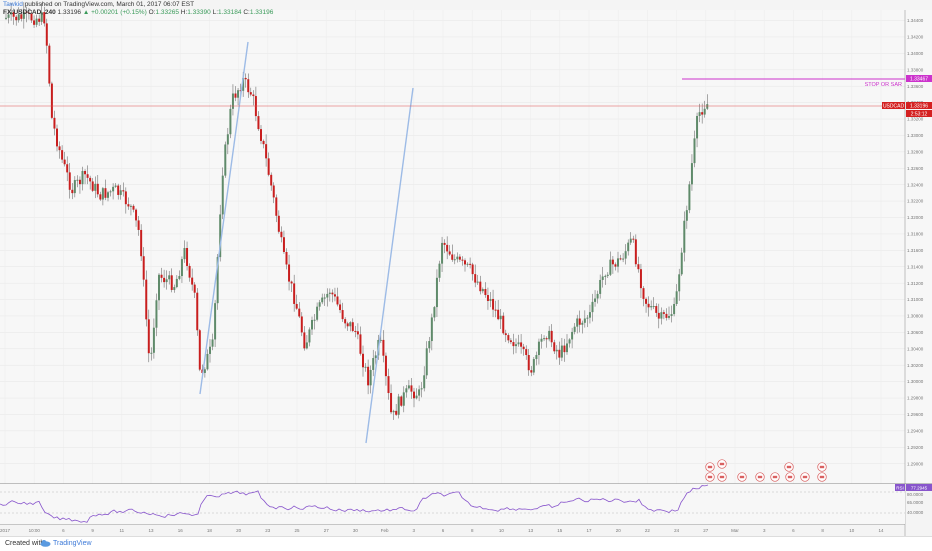 The image size is (932, 551). What do you see at coordinates (414, 530) in the screenshot?
I see `x-tick-label: 3` at bounding box center [414, 530].